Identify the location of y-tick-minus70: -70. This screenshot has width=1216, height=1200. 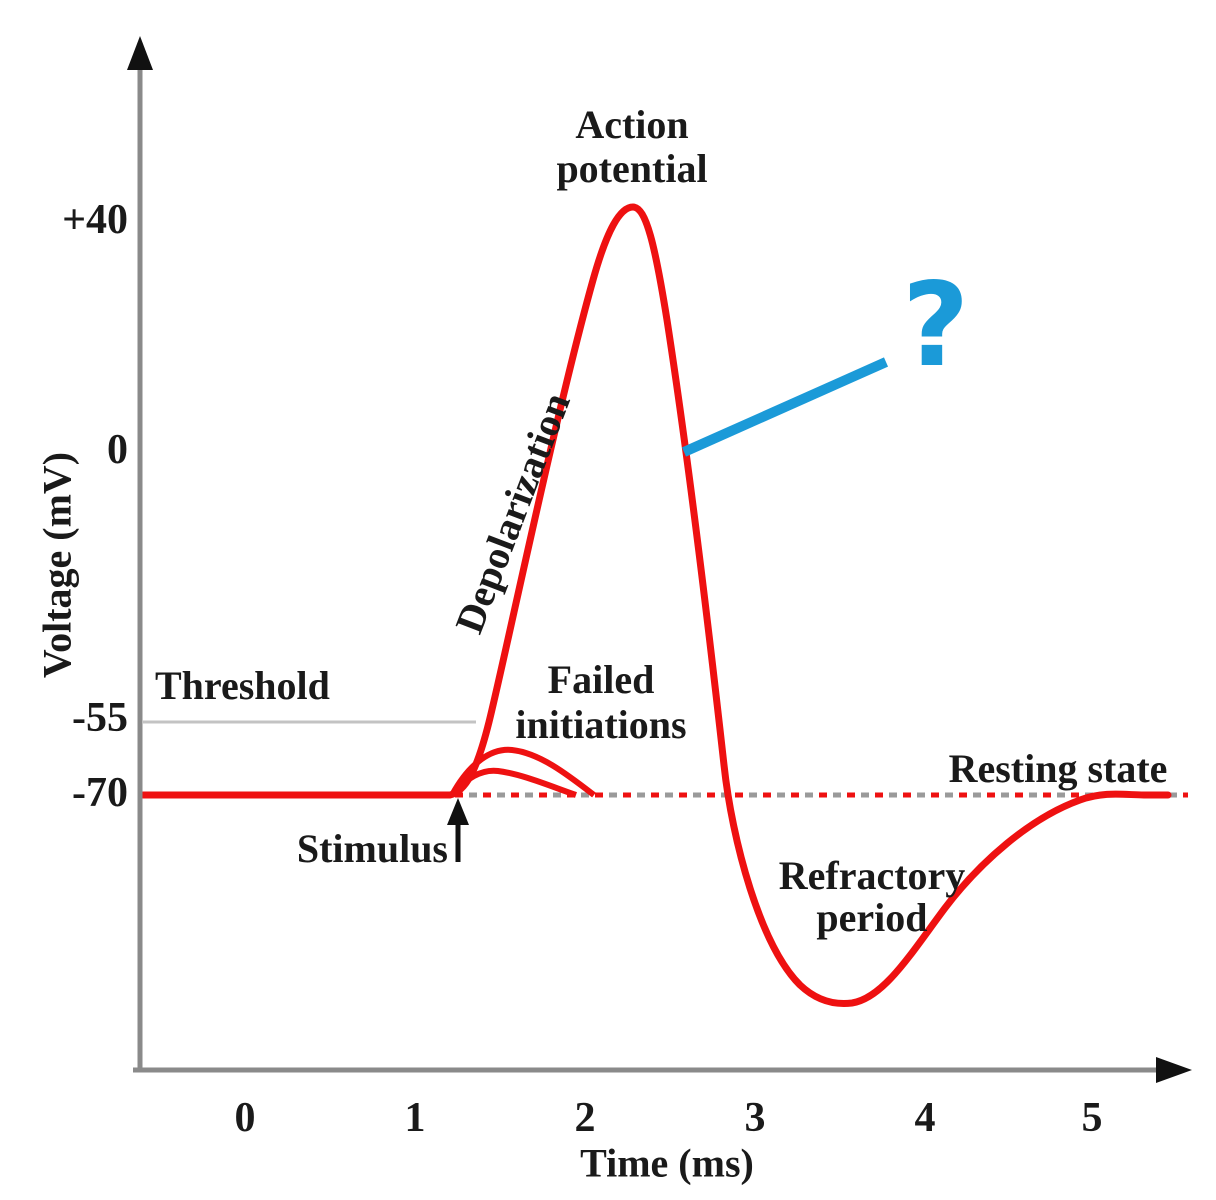
(100, 793).